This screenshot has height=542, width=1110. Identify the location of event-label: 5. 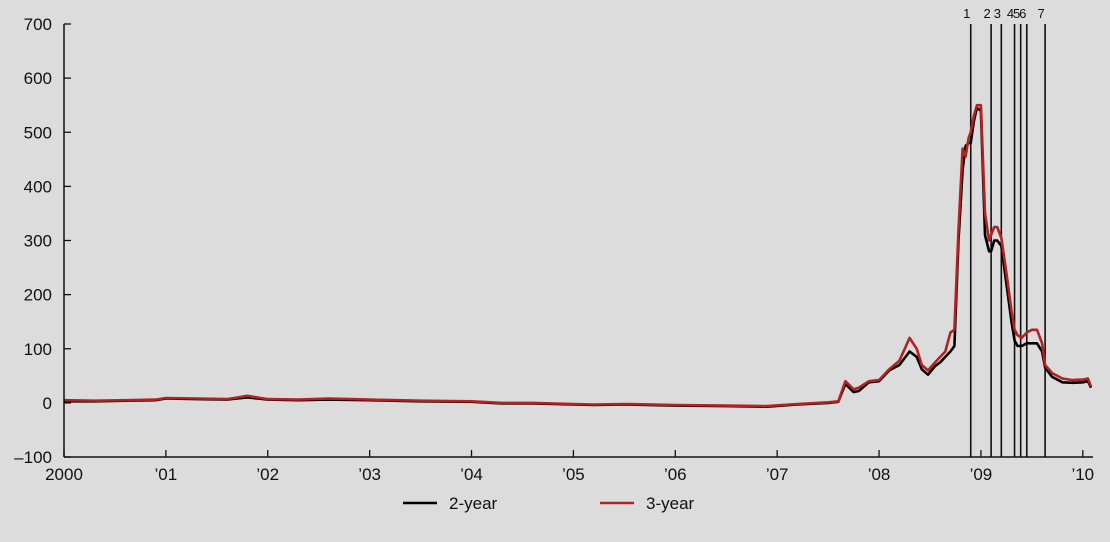
(1016, 13).